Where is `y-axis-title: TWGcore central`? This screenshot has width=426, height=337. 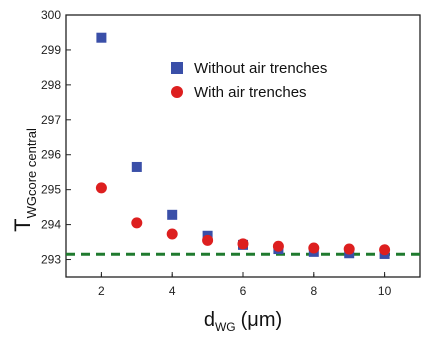 y-axis-title: TWGcore central is located at coordinates (24, 180).